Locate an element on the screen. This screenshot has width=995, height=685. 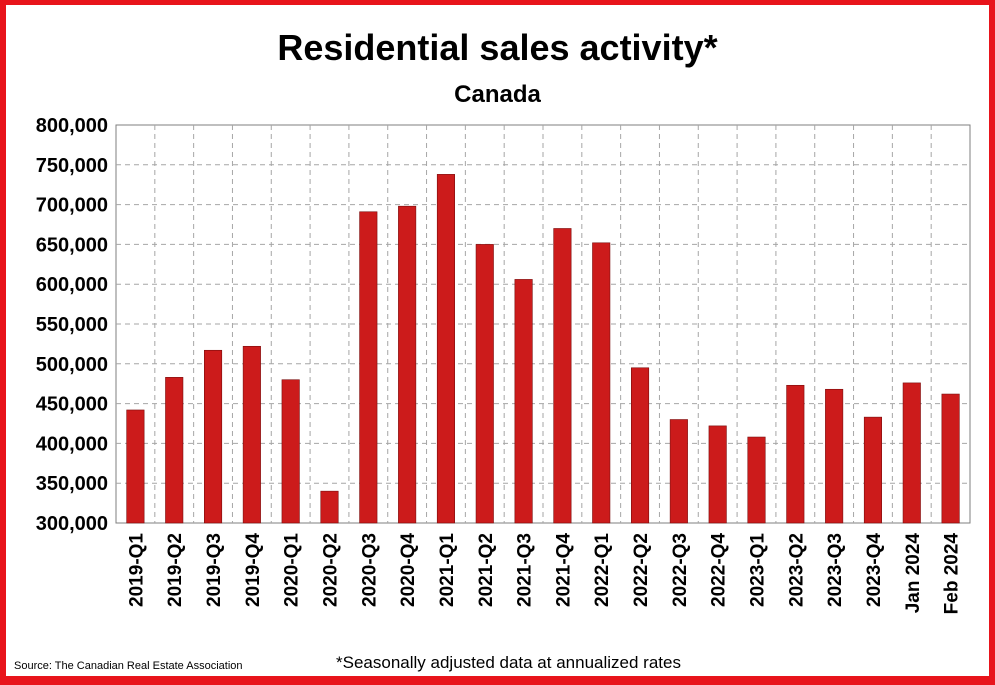
x-tick-label: 2023-Q1 is located at coordinates (758, 570).